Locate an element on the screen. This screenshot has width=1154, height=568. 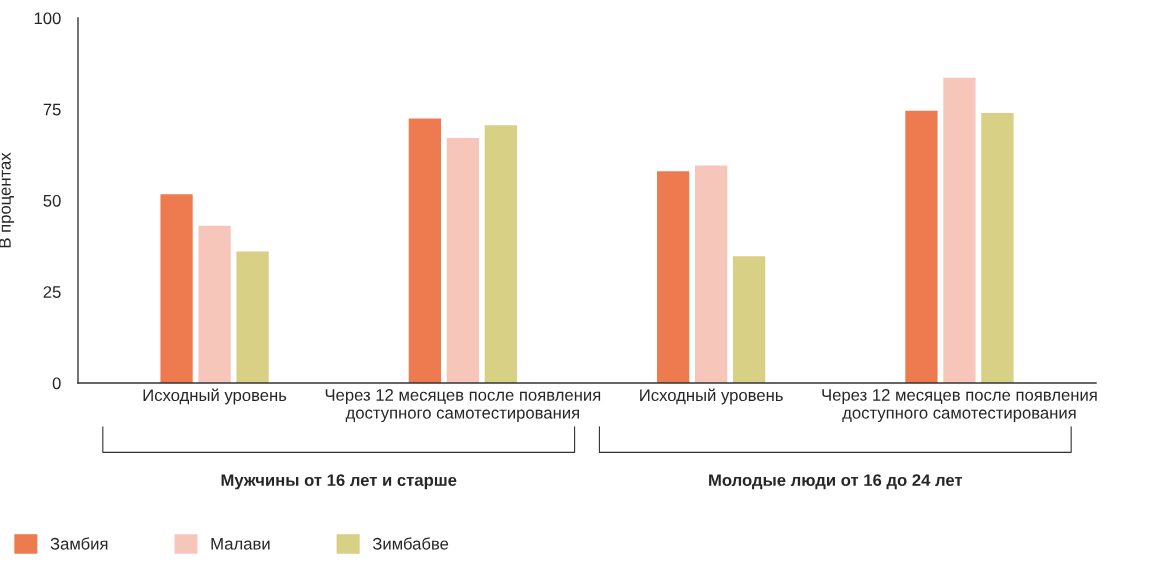
legend-label: Замбия is located at coordinates (79, 543).